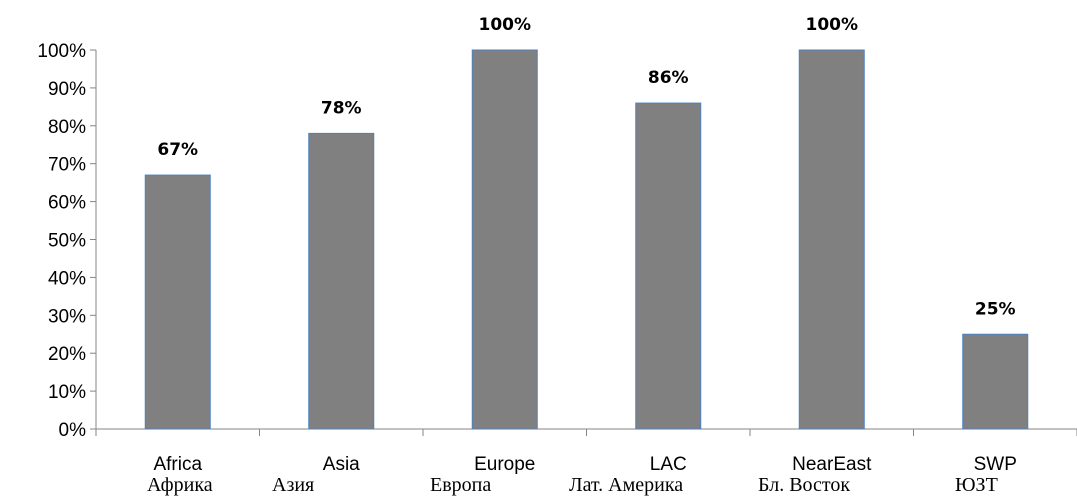 This screenshot has height=498, width=1077. I want to click on category-labels: Africa Asia Europe LAC NearEast SWP, so click(584, 464).